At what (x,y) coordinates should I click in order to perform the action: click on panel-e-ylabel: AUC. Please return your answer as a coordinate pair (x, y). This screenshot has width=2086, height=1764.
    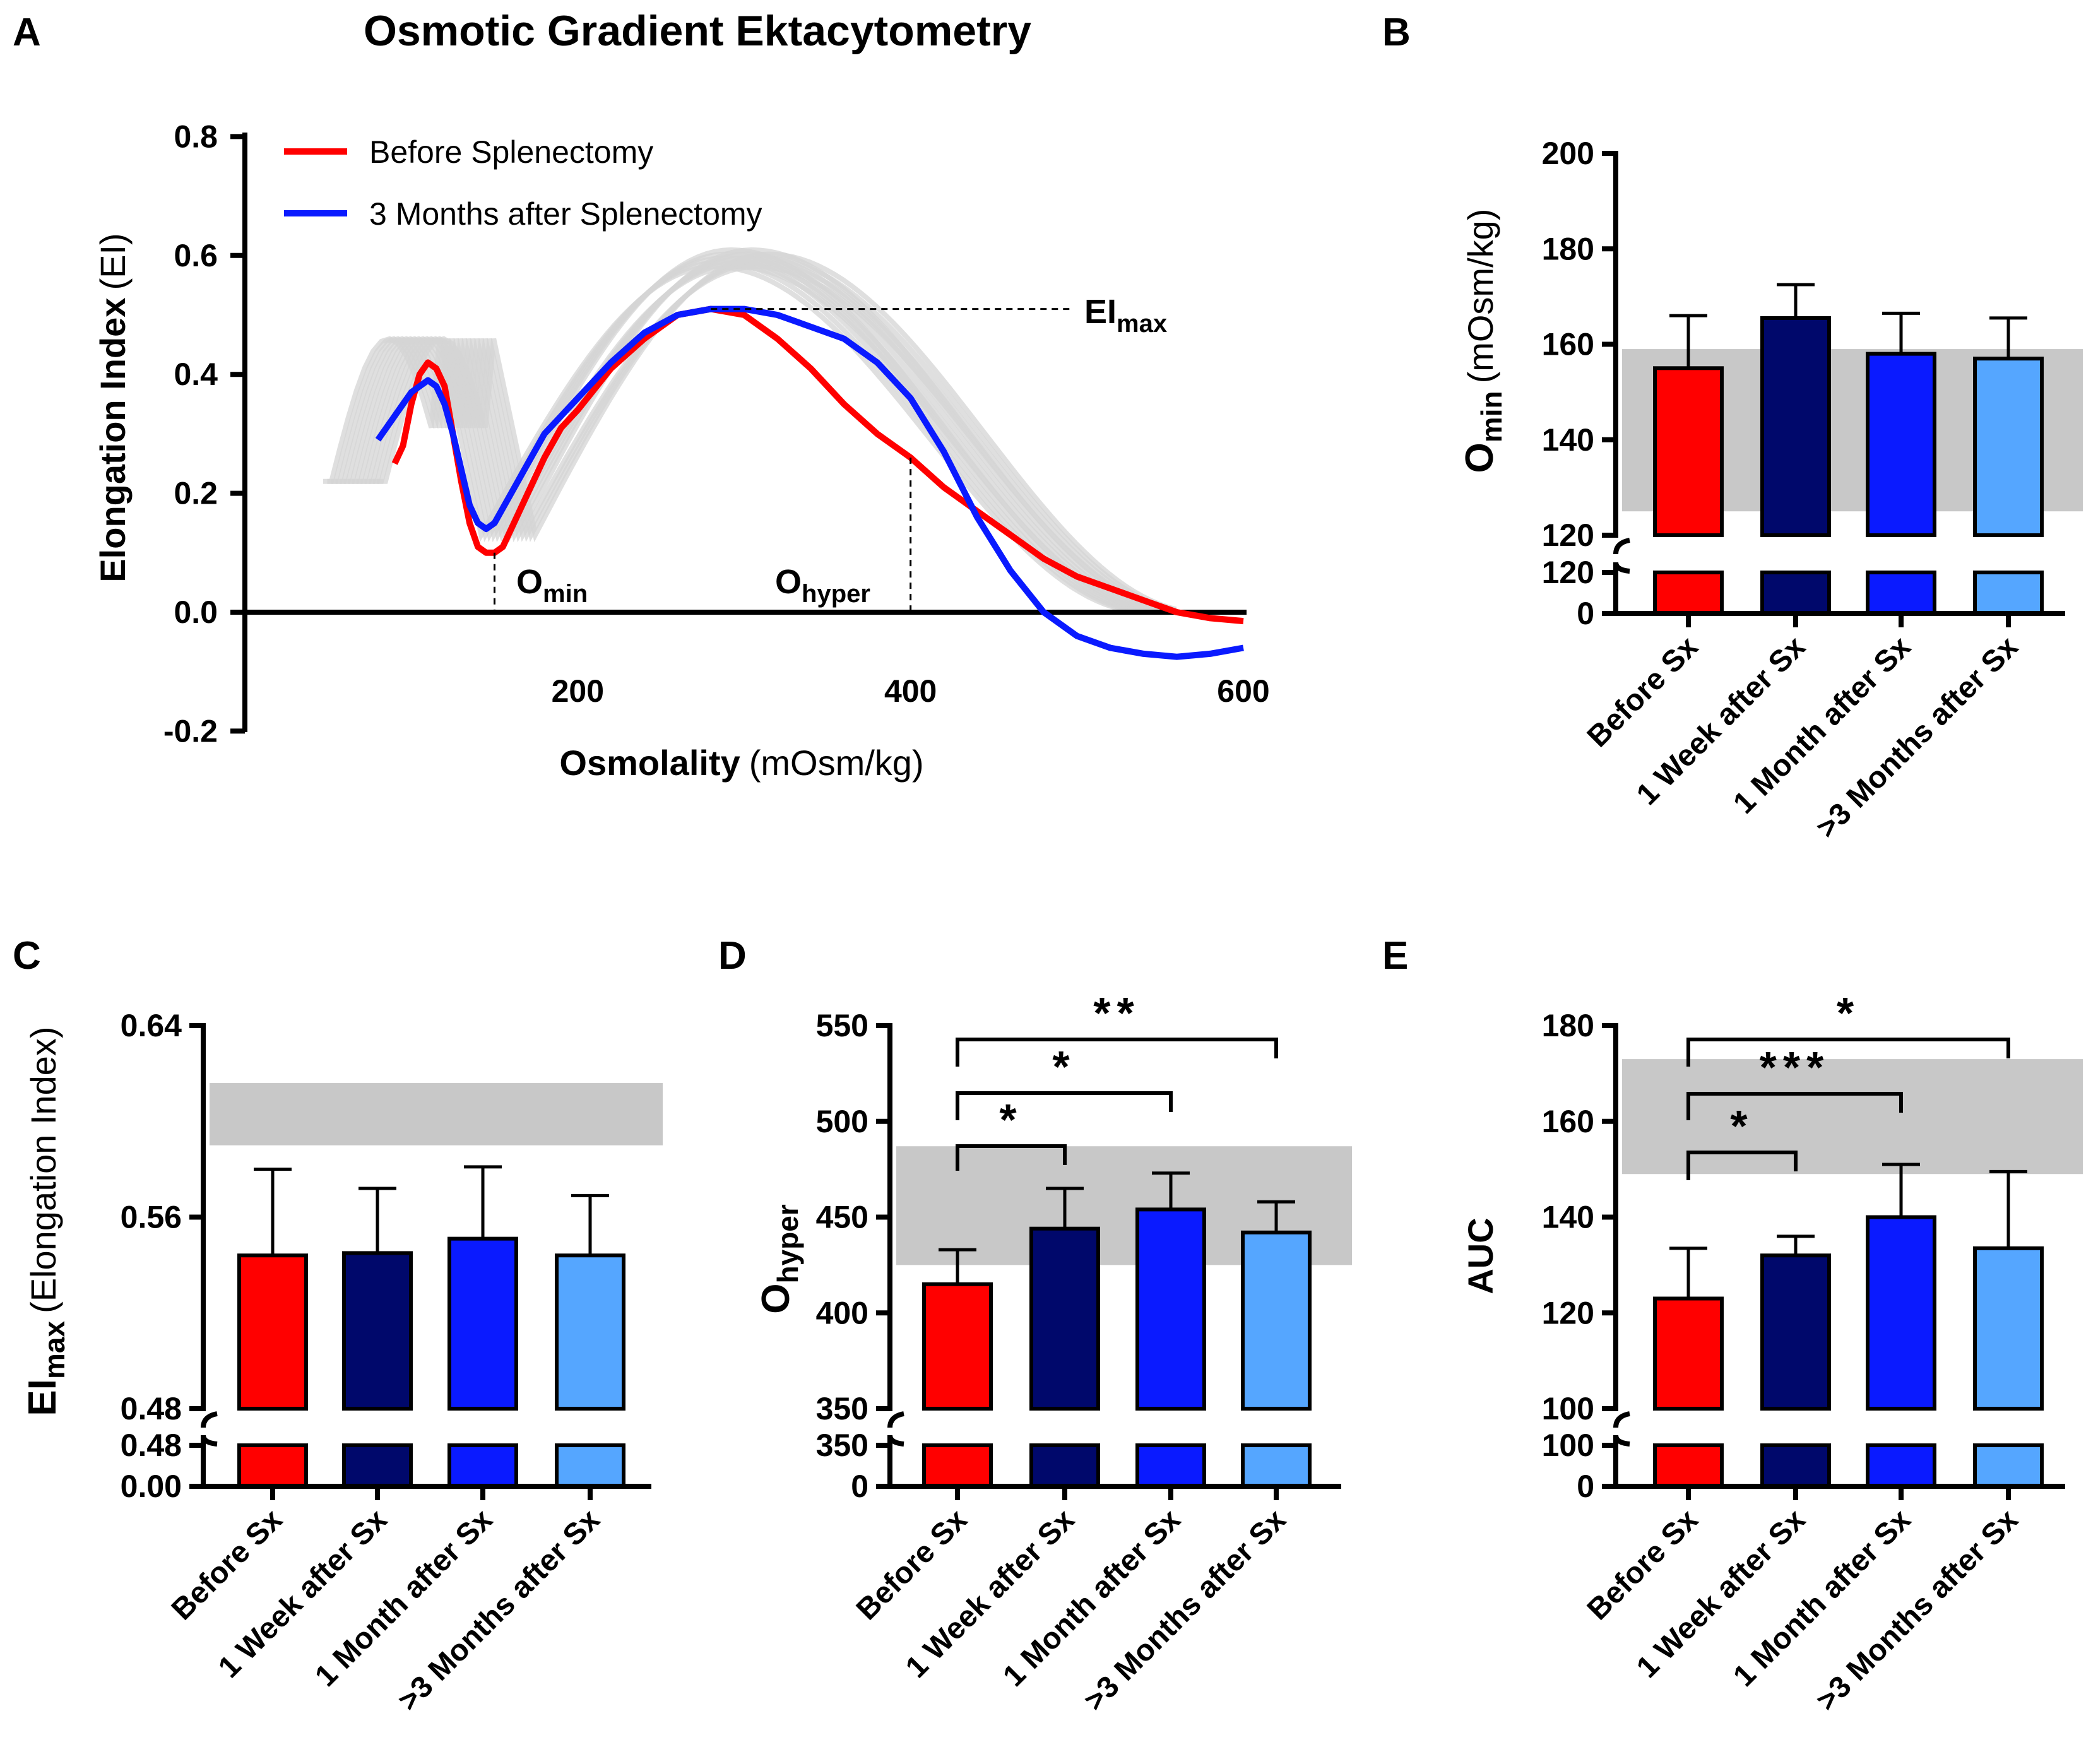
    Looking at the image, I should click on (1480, 1255).